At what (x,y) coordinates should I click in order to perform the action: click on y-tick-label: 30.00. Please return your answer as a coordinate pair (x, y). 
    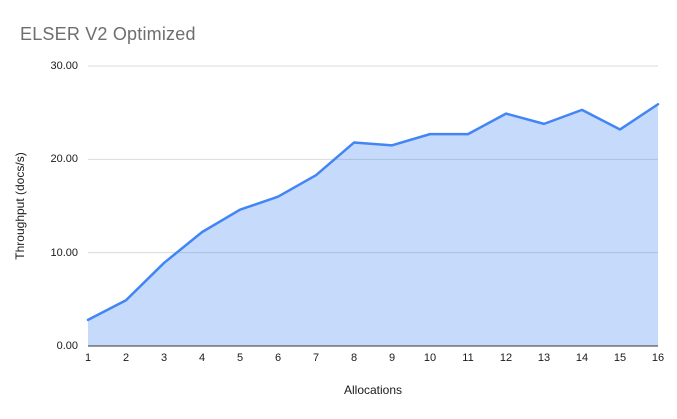
    Looking at the image, I should click on (64, 66).